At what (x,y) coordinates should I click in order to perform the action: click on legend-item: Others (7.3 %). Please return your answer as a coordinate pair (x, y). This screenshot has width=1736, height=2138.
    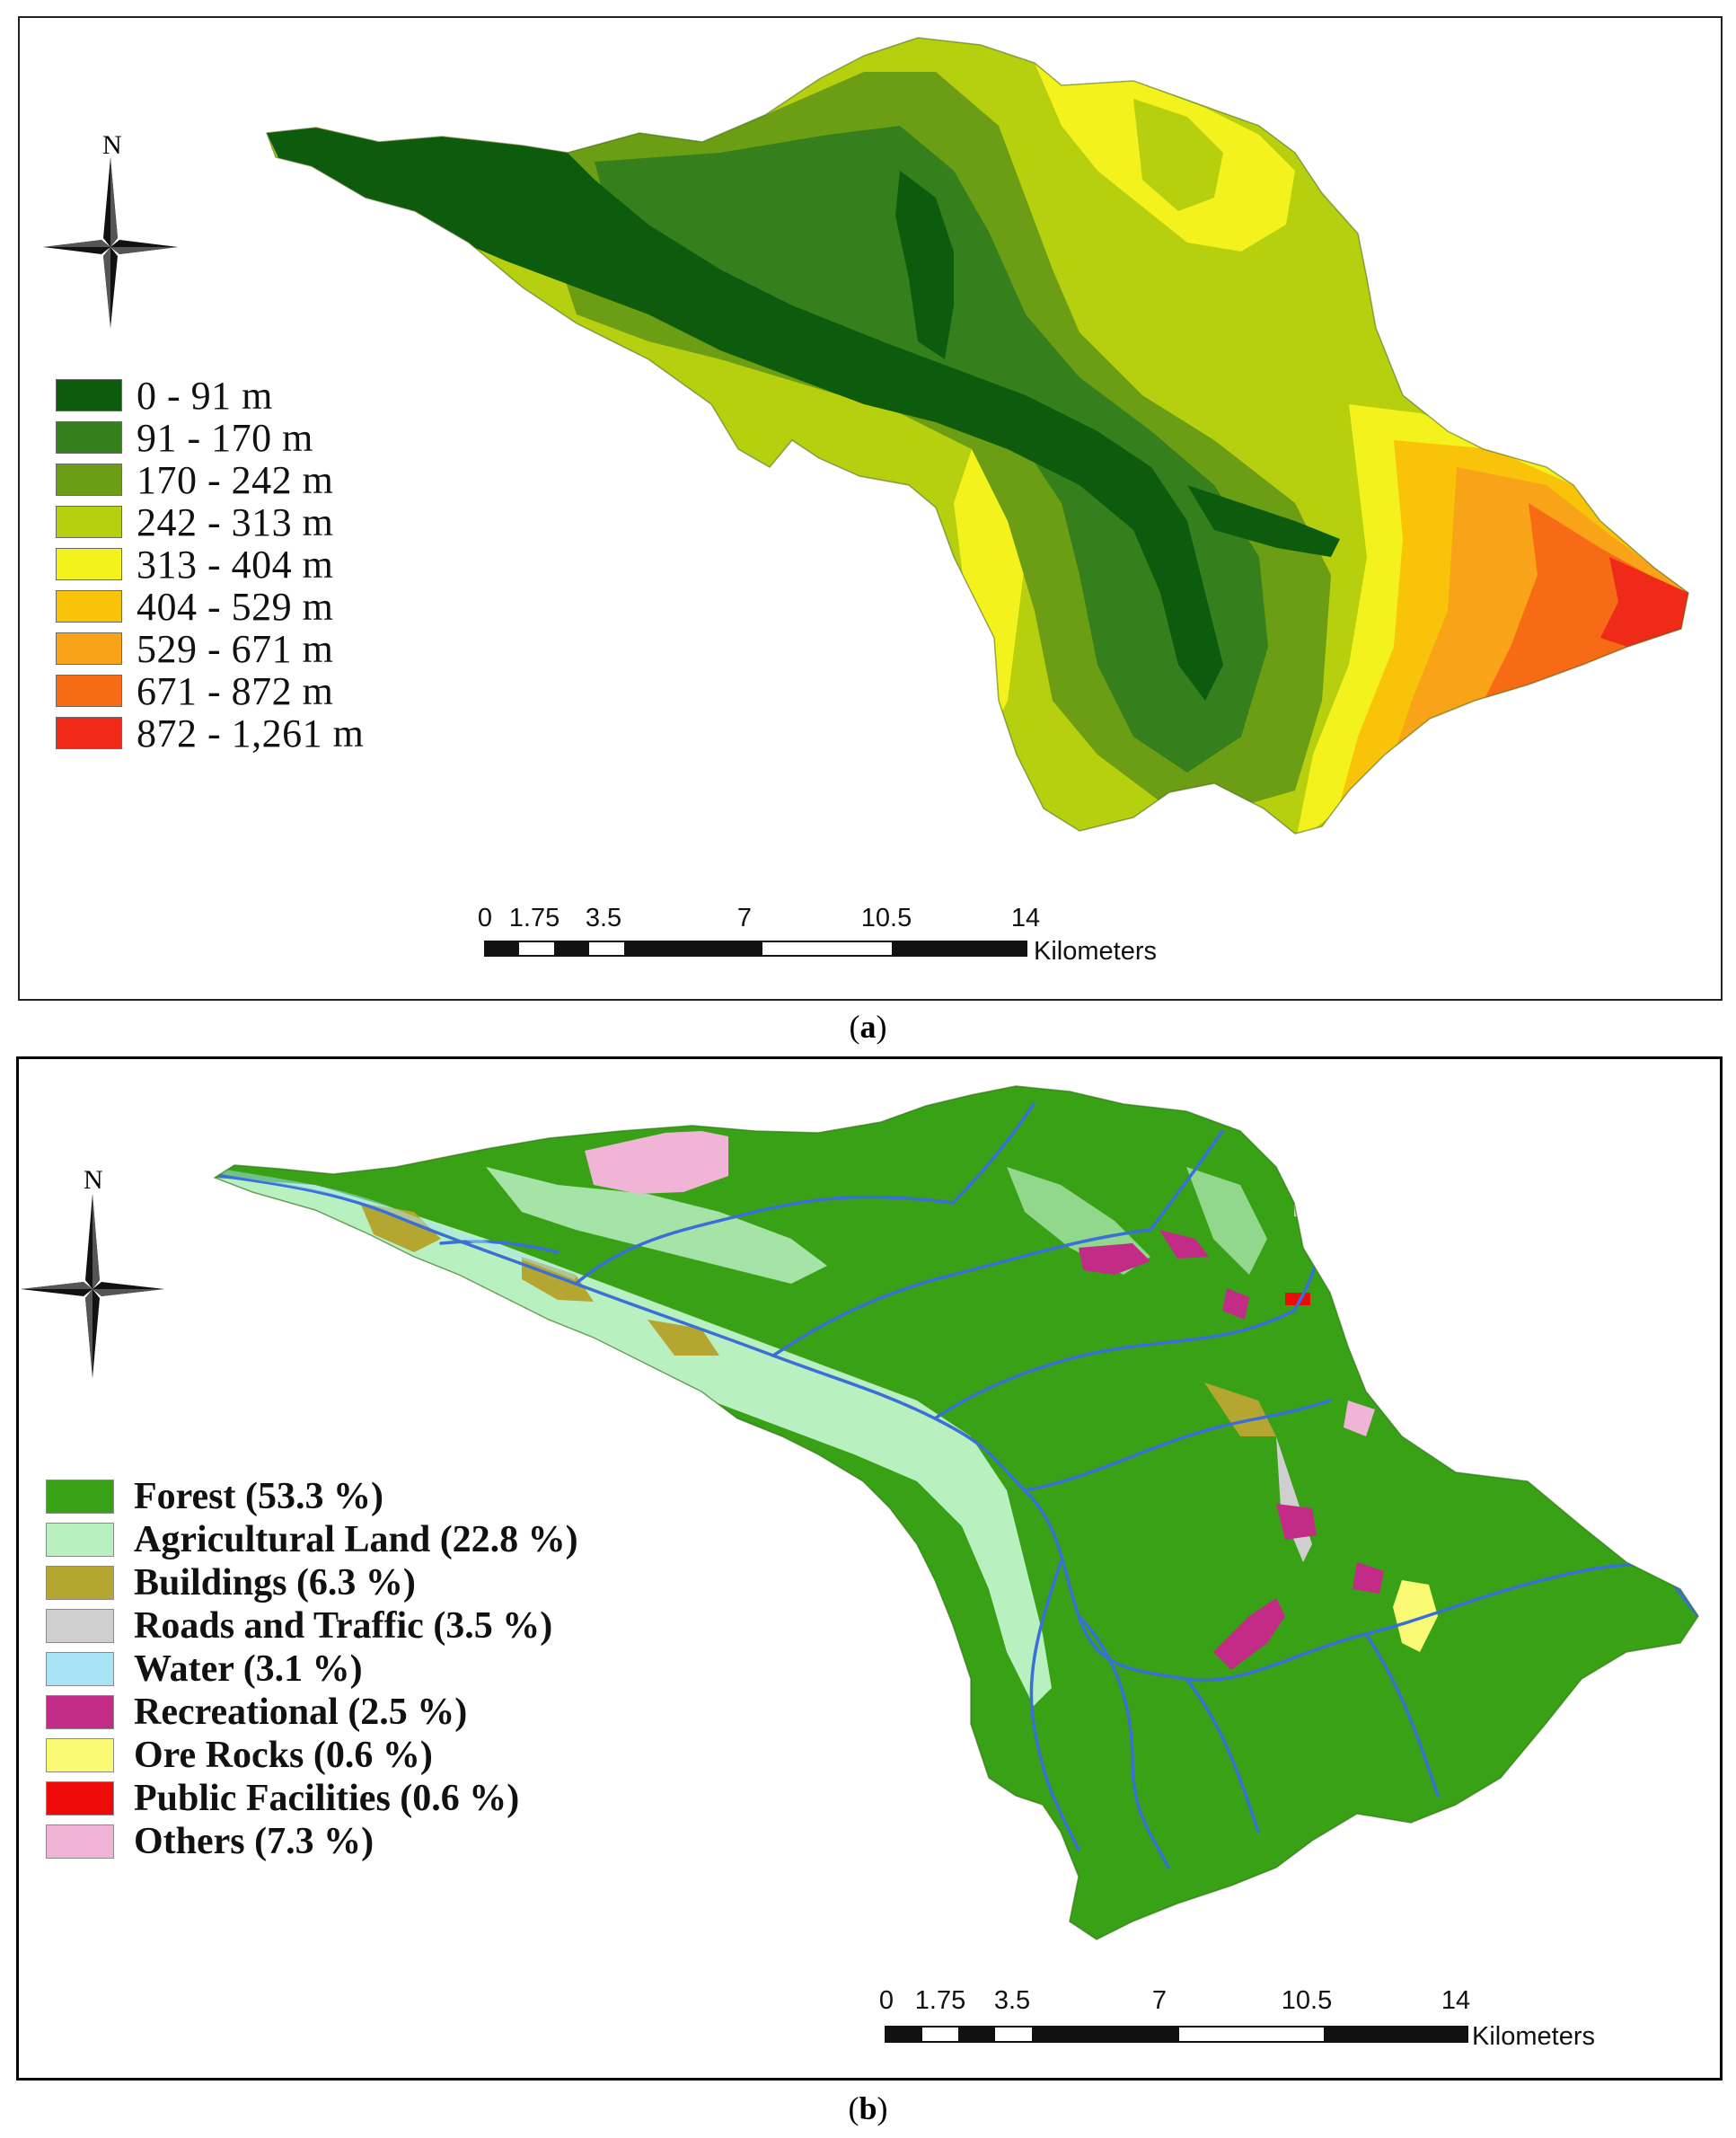
    Looking at the image, I should click on (210, 1841).